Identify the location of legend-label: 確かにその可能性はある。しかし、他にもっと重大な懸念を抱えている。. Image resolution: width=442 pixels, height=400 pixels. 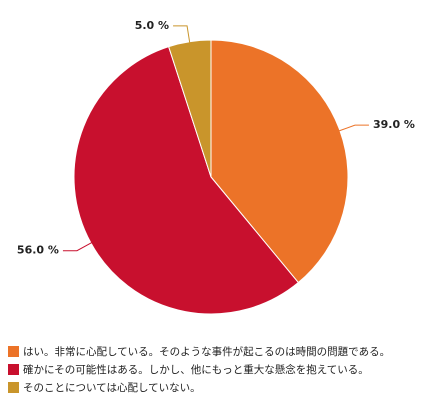
(196, 369).